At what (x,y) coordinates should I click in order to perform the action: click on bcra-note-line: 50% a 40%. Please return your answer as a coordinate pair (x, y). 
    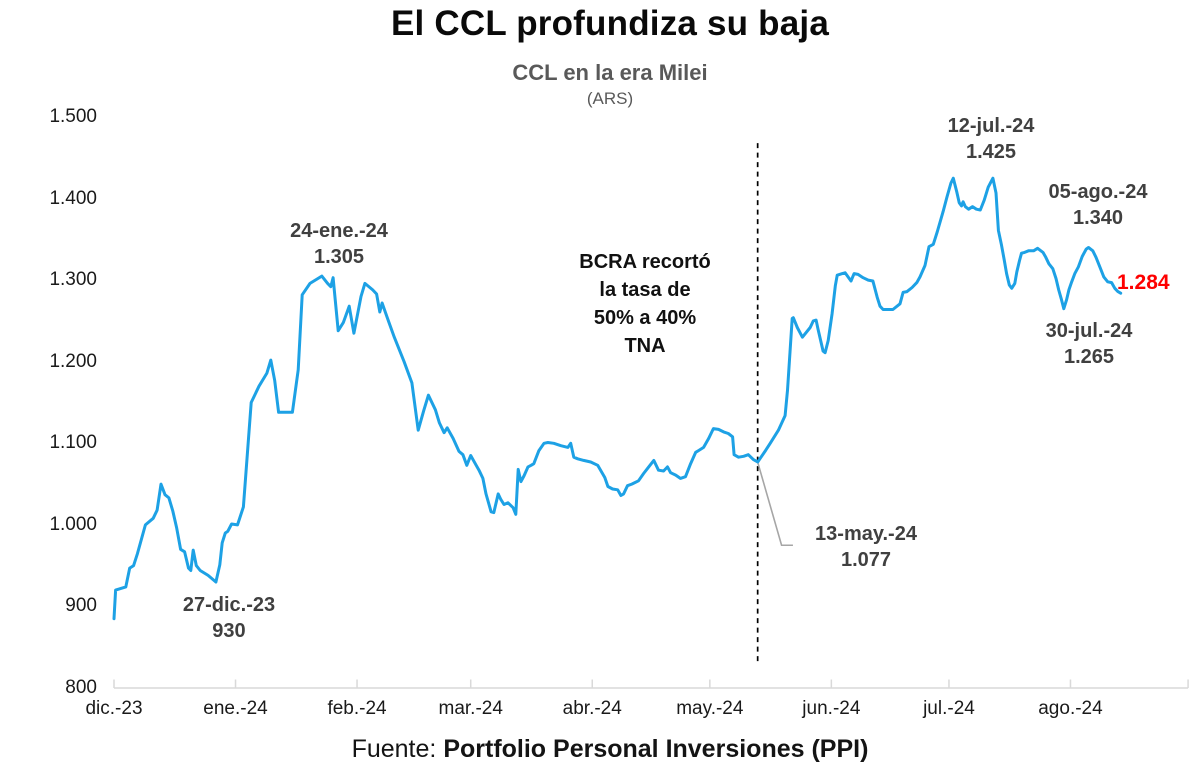
    Looking at the image, I should click on (645, 318).